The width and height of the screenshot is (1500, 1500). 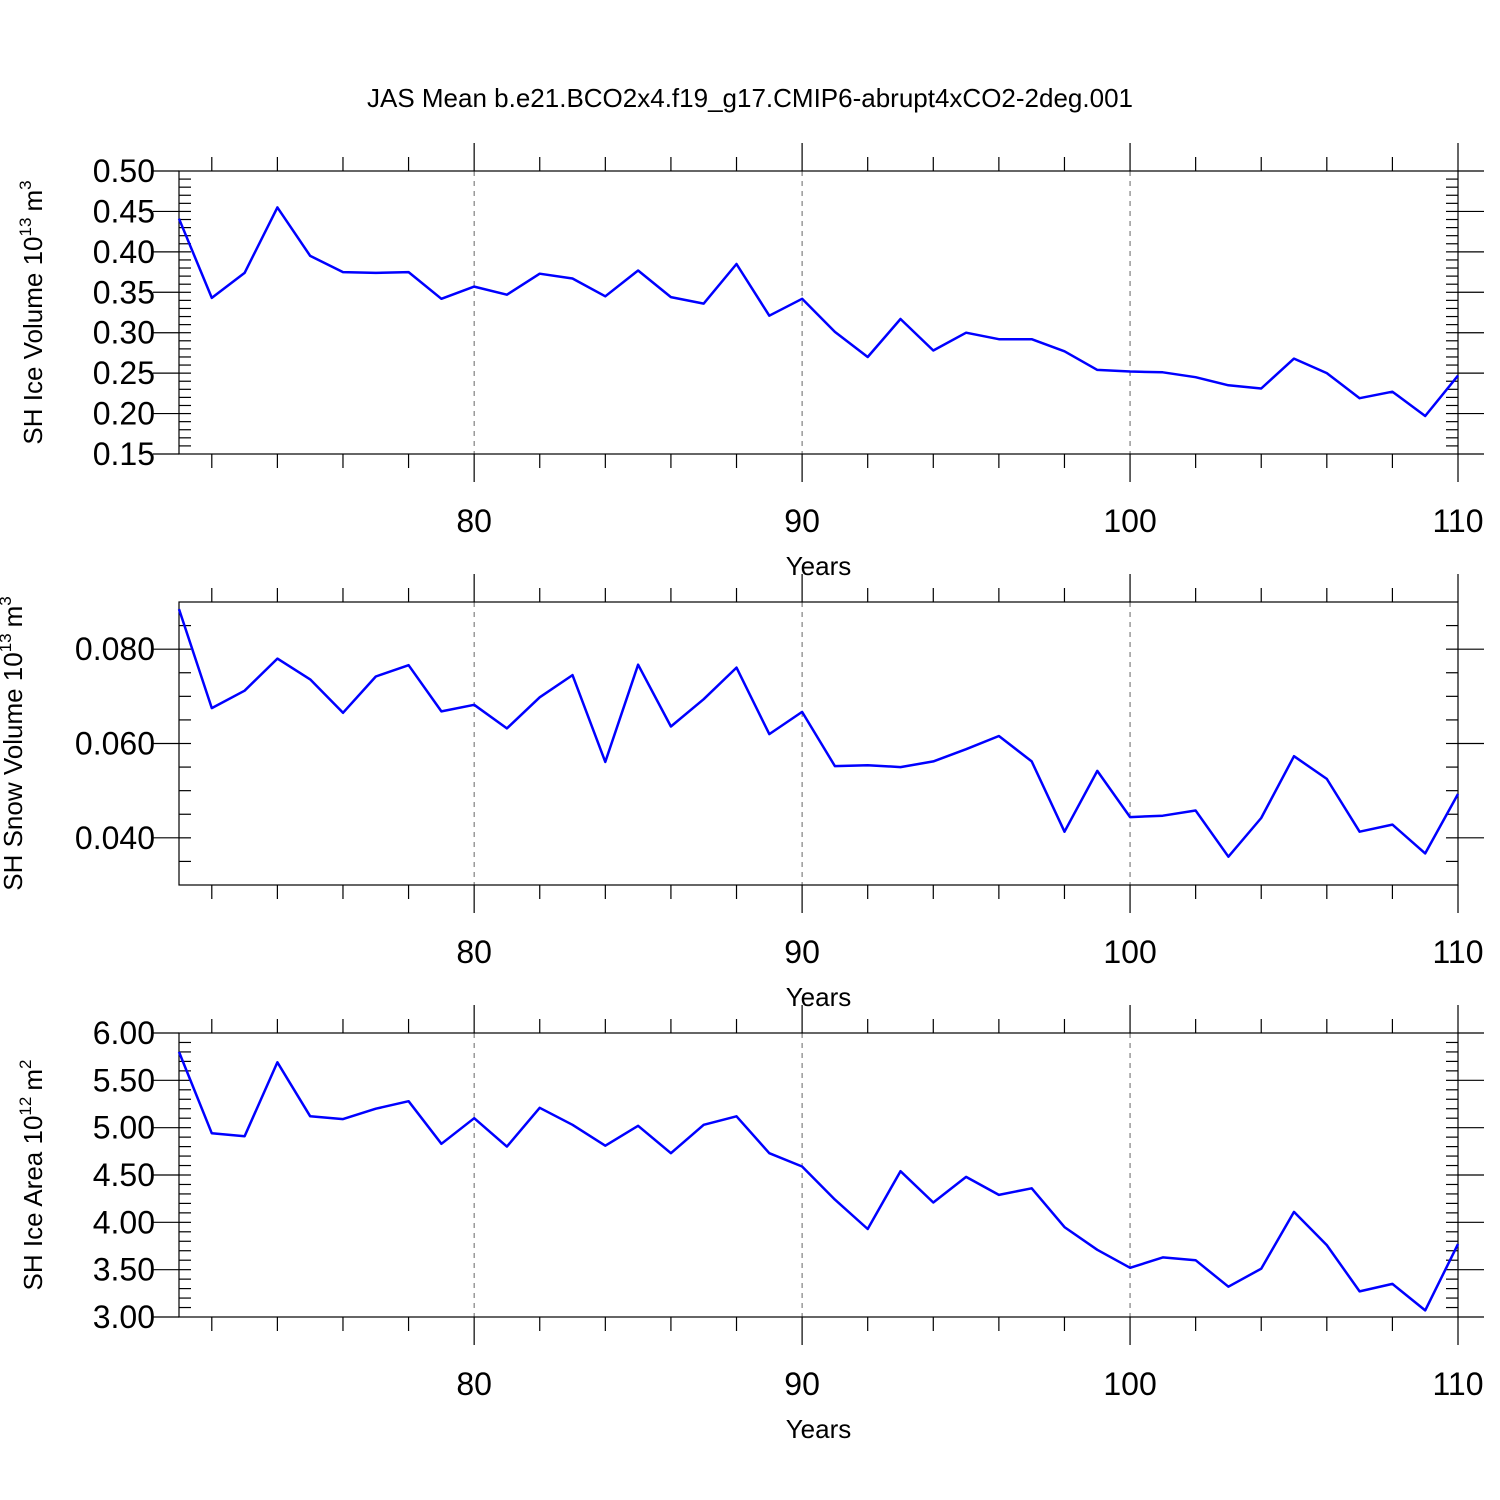 I want to click on chart-2-series-line, so click(x=818, y=733).